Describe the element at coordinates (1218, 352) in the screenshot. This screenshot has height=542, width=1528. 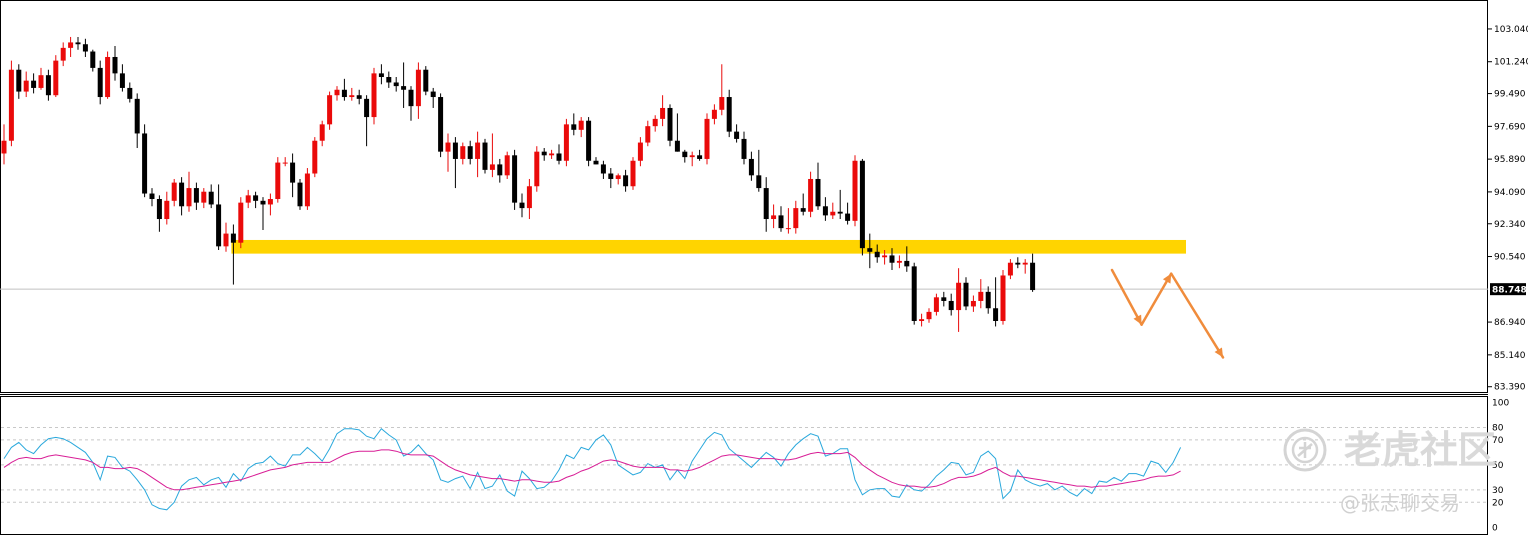
I see `forecast-arrow-head` at that location.